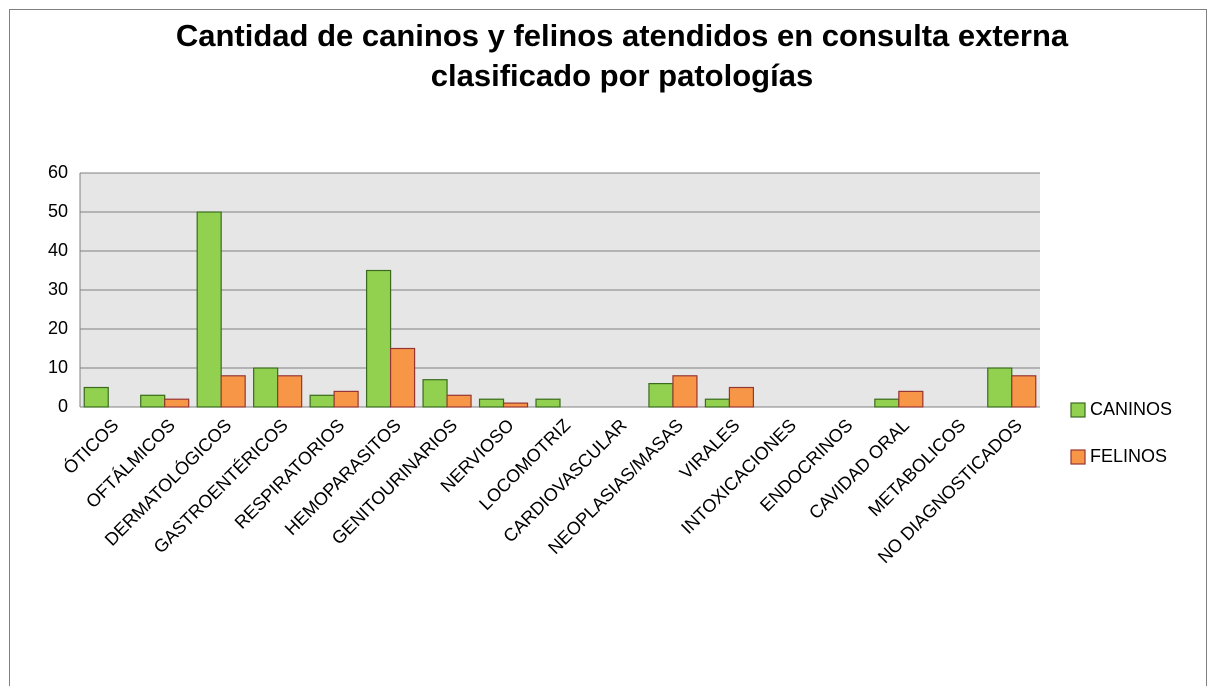 This screenshot has width=1216, height=686. Describe the element at coordinates (916, 467) in the screenshot. I see `x-tick-label: METABOLICOS` at that location.